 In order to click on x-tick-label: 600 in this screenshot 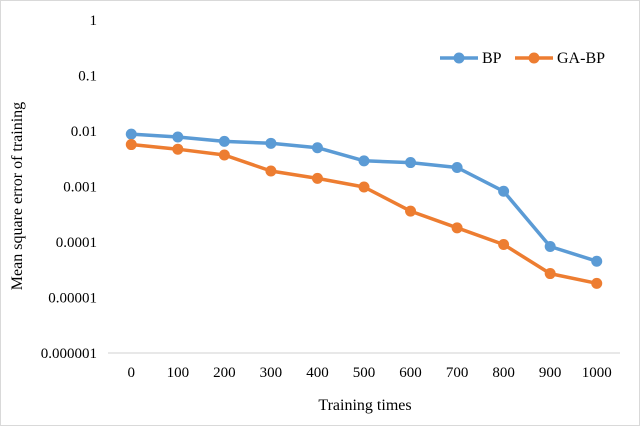, I will do `click(410, 373)`.